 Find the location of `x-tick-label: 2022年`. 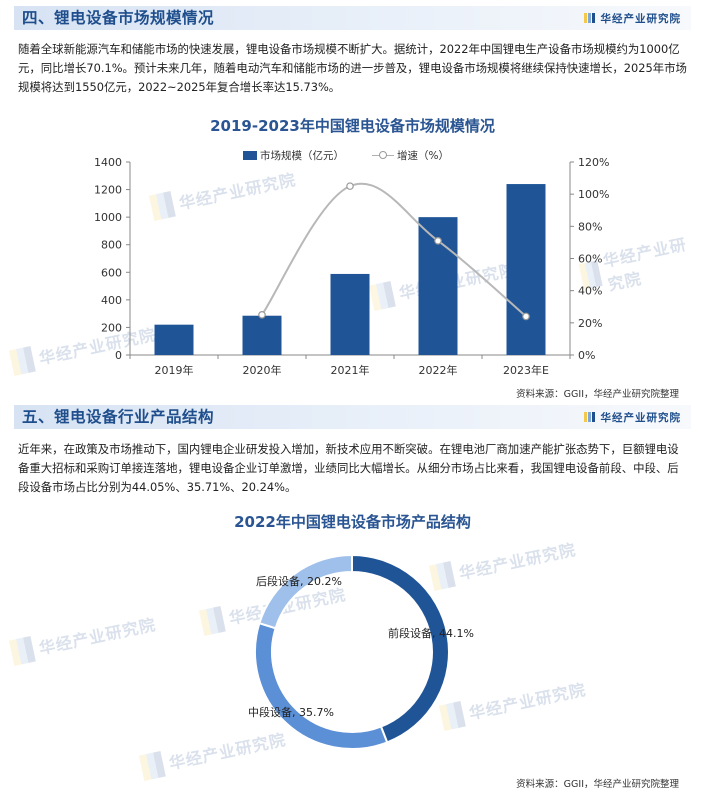

x-tick-label: 2022年 is located at coordinates (438, 370).